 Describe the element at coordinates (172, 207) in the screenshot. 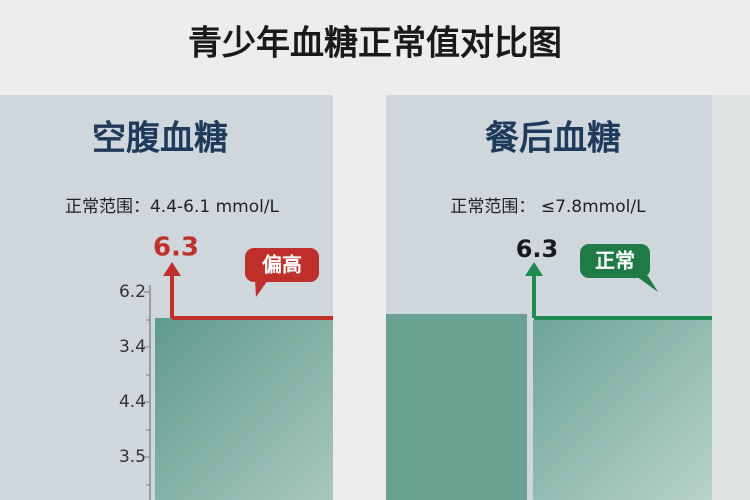

I see `range-text: 正常范围：4.4-6.1 mmol/L` at that location.